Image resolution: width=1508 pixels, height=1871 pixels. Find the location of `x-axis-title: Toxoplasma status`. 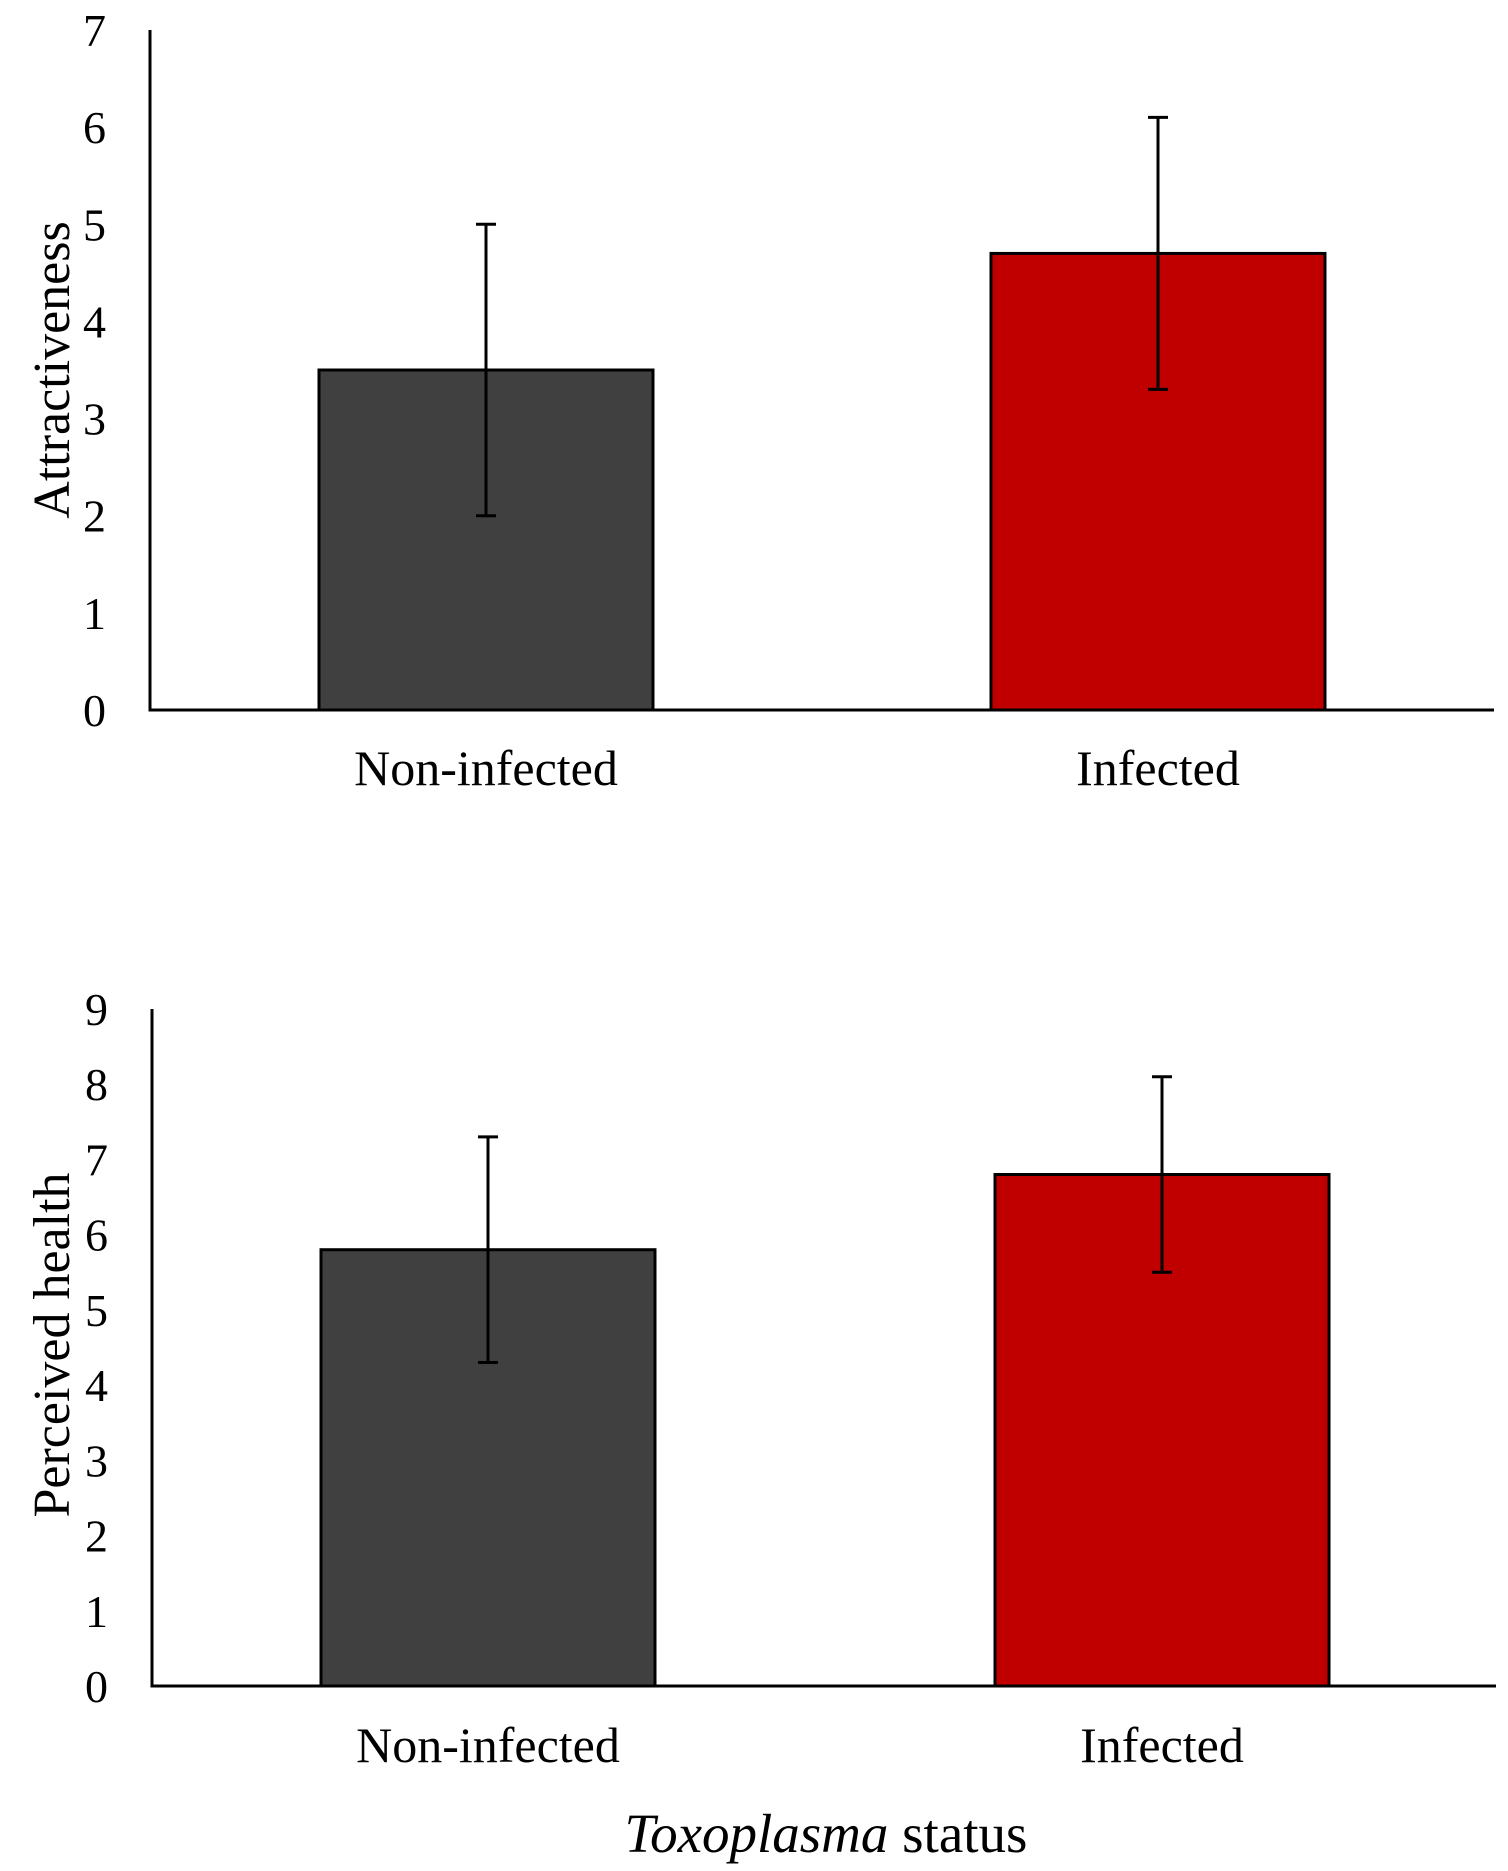

x-axis-title: Toxoplasma status is located at coordinates (826, 1833).